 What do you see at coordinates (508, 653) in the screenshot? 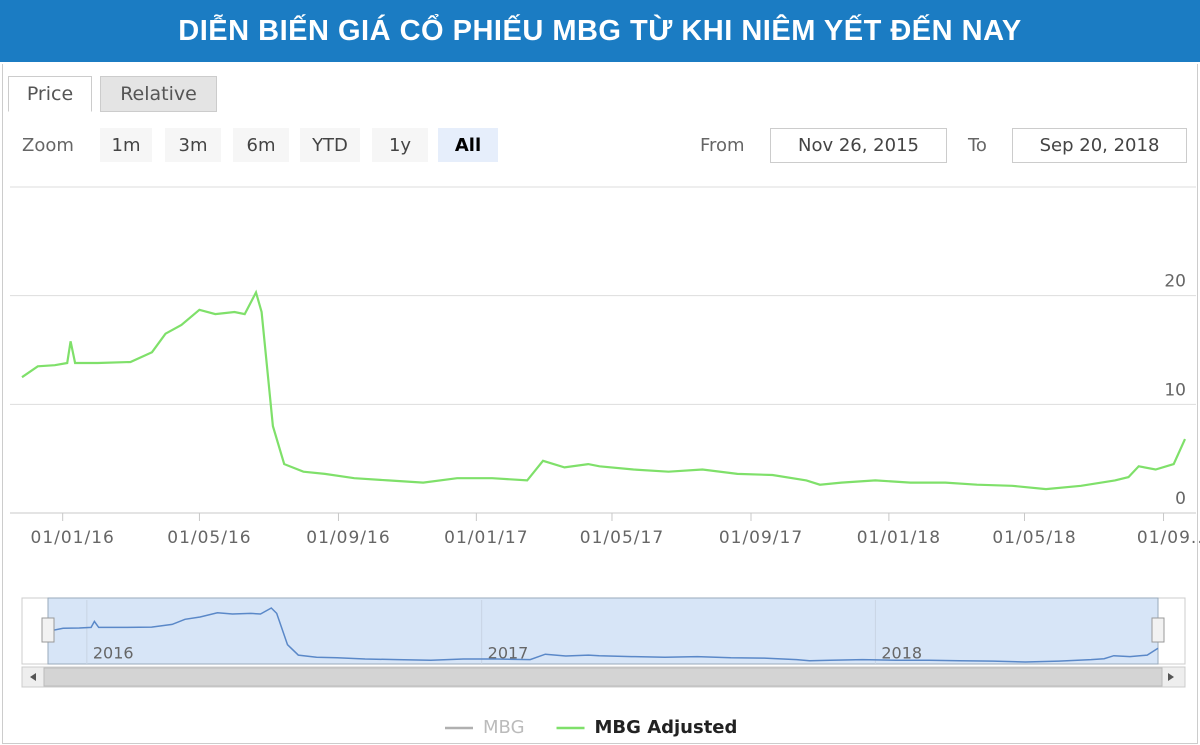
I see `navigator-tick-label: 2017` at bounding box center [508, 653].